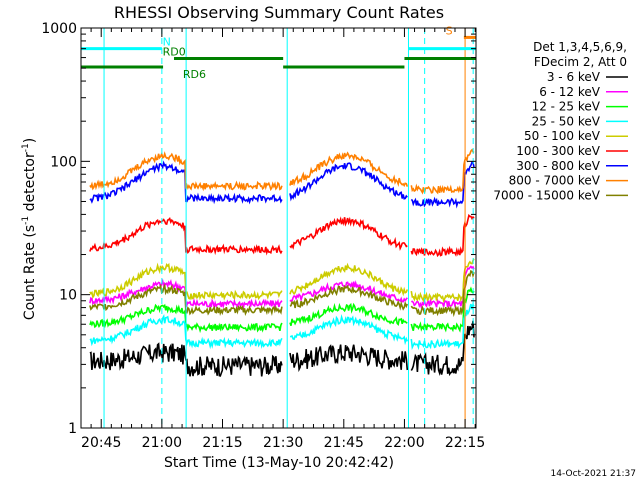 The width and height of the screenshot is (640, 480). I want to click on y-tick-label: 10, so click(68, 296).